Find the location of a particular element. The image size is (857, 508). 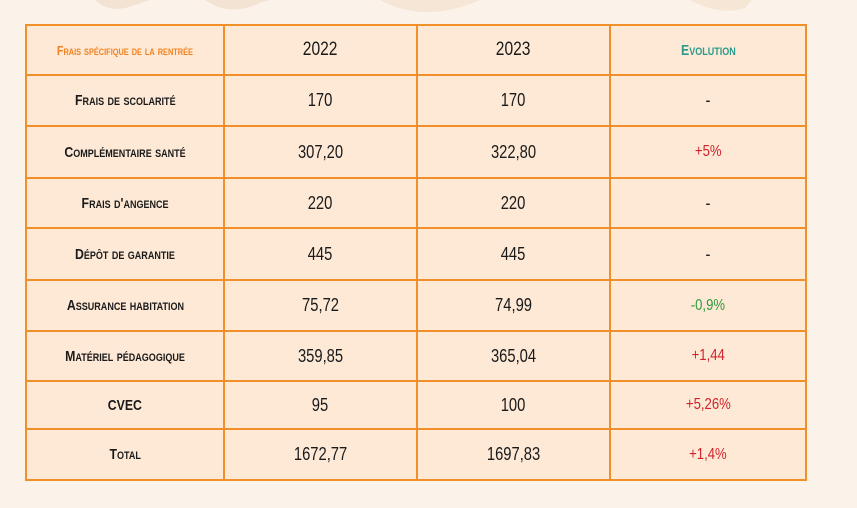

row-label: CVEC is located at coordinates (125, 405).